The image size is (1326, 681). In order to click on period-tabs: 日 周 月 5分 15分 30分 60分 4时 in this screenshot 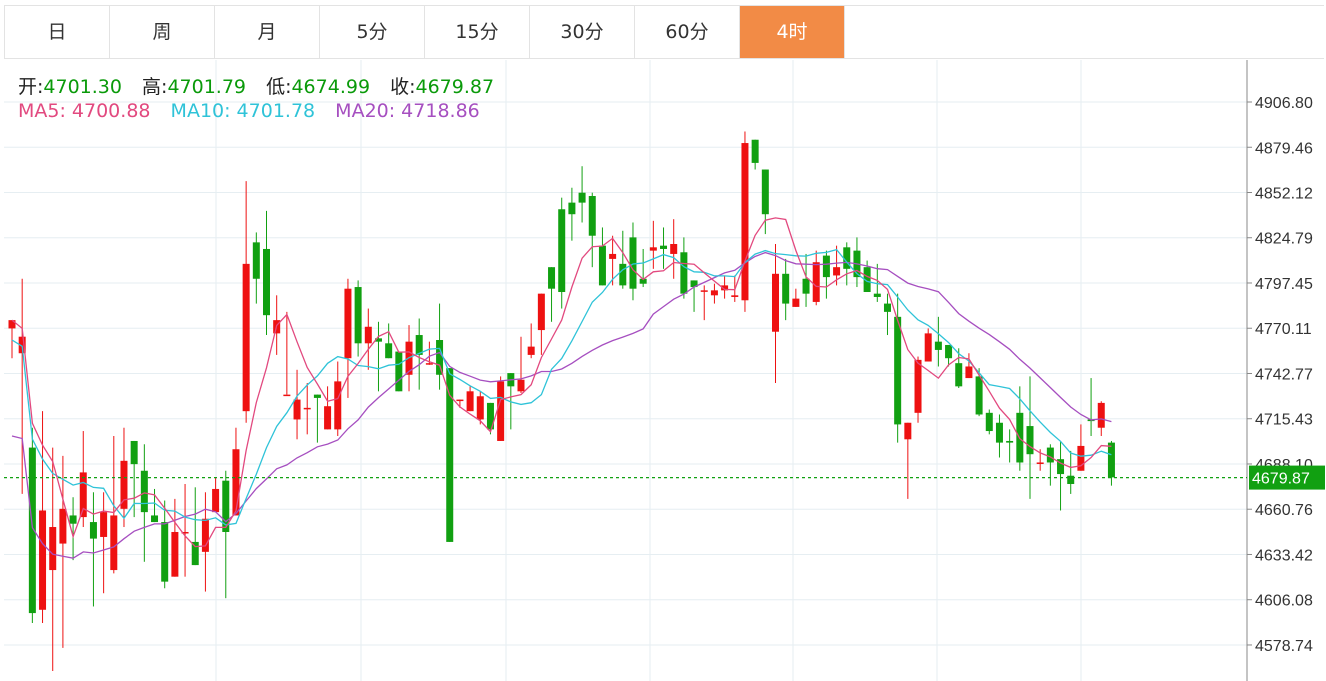, I will do `click(664, 32)`.